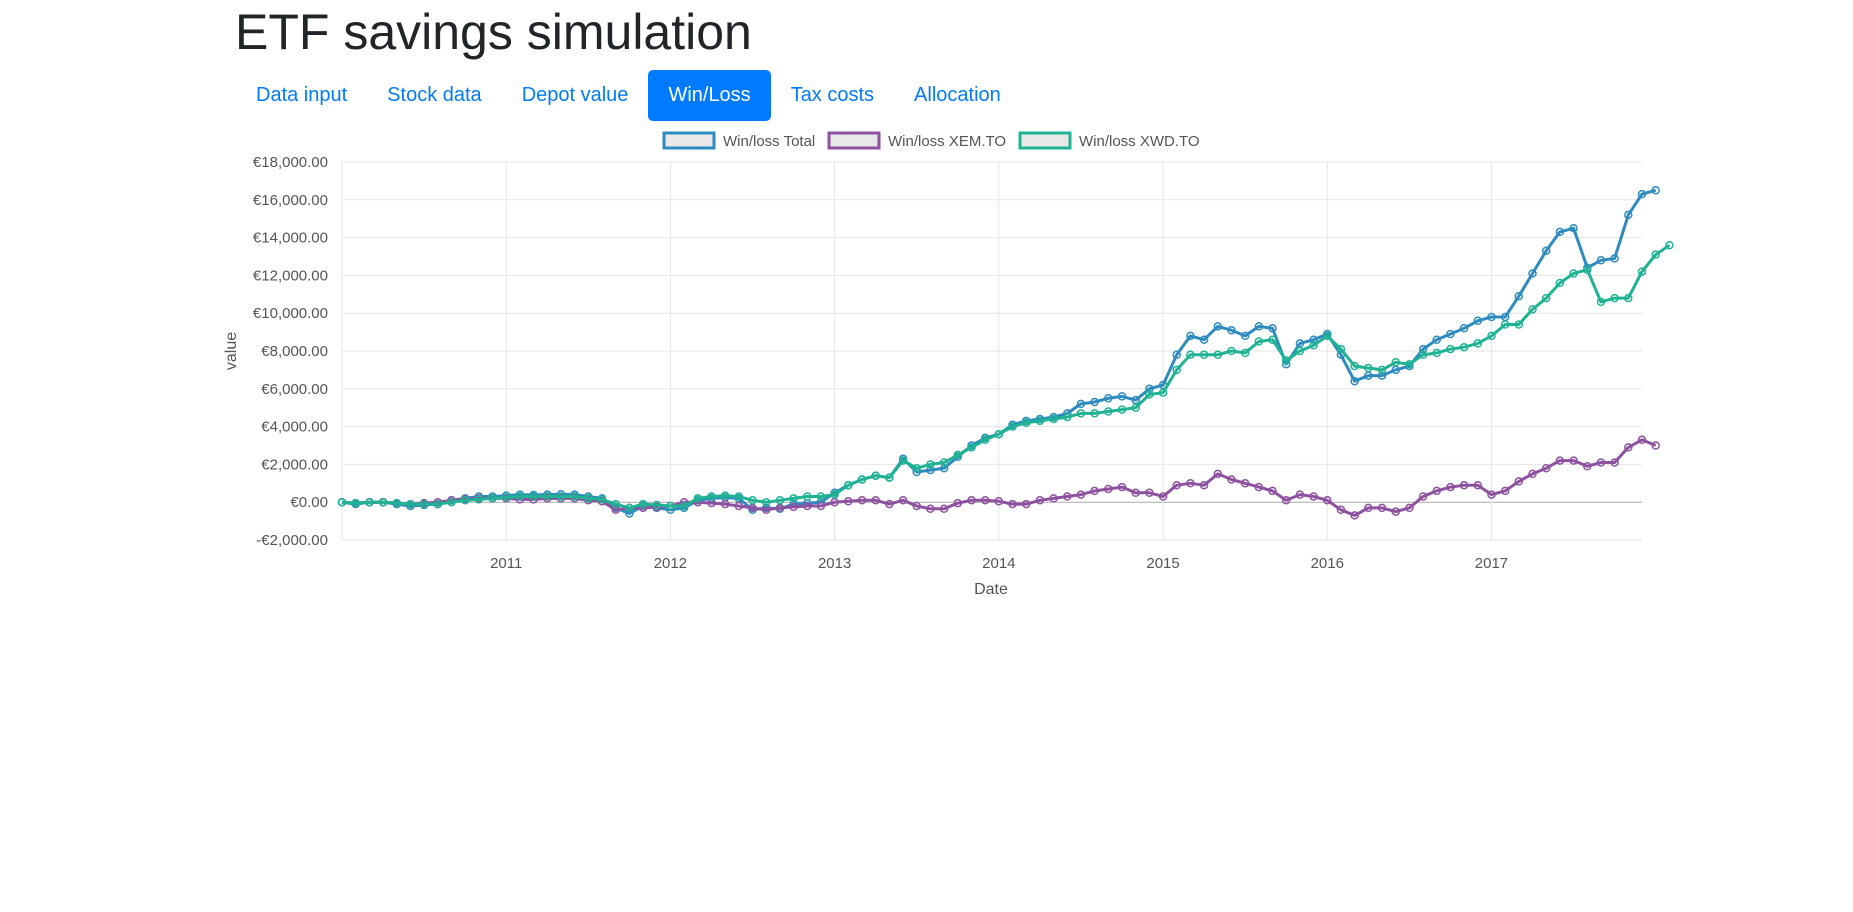 This screenshot has height=912, width=1853. What do you see at coordinates (1139, 141) in the screenshot?
I see `legend-label: Win/loss XWD.TO` at bounding box center [1139, 141].